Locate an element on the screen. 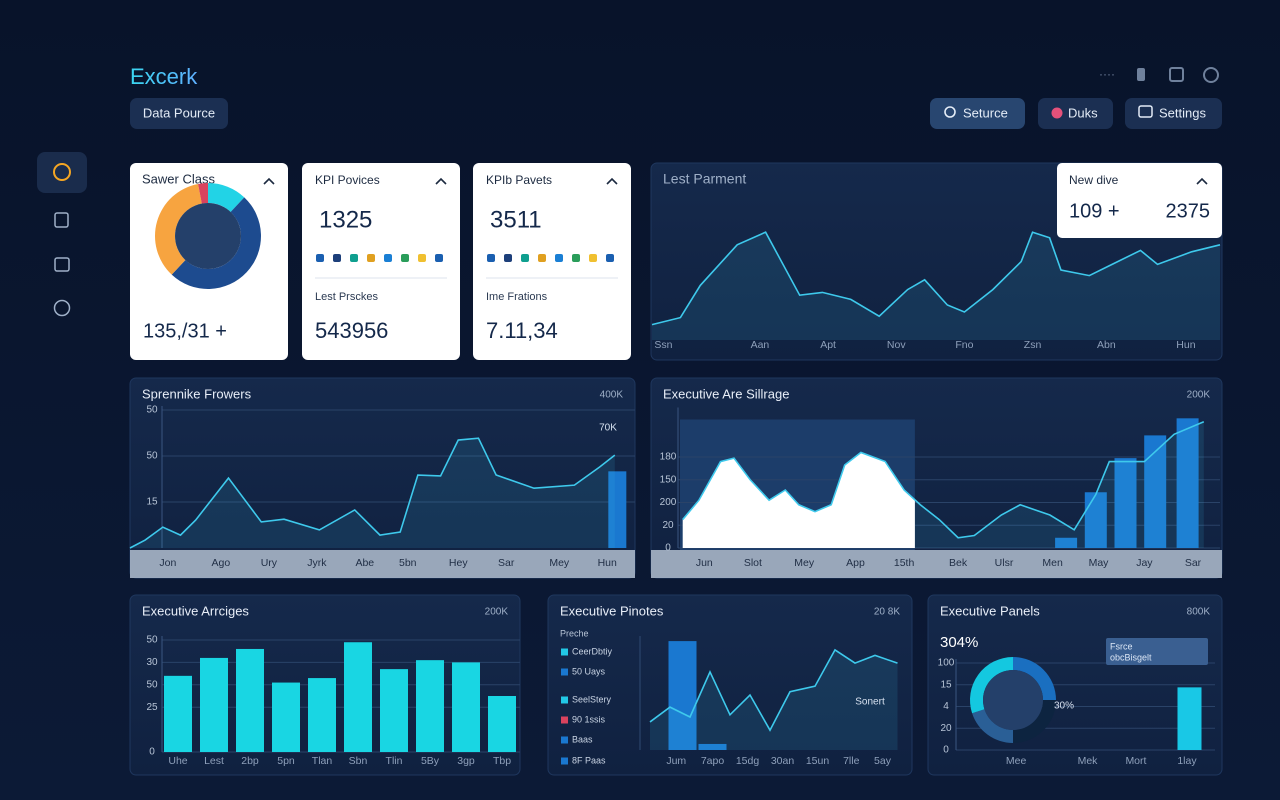  legend-label: CeerDbtiy is located at coordinates (592, 651).